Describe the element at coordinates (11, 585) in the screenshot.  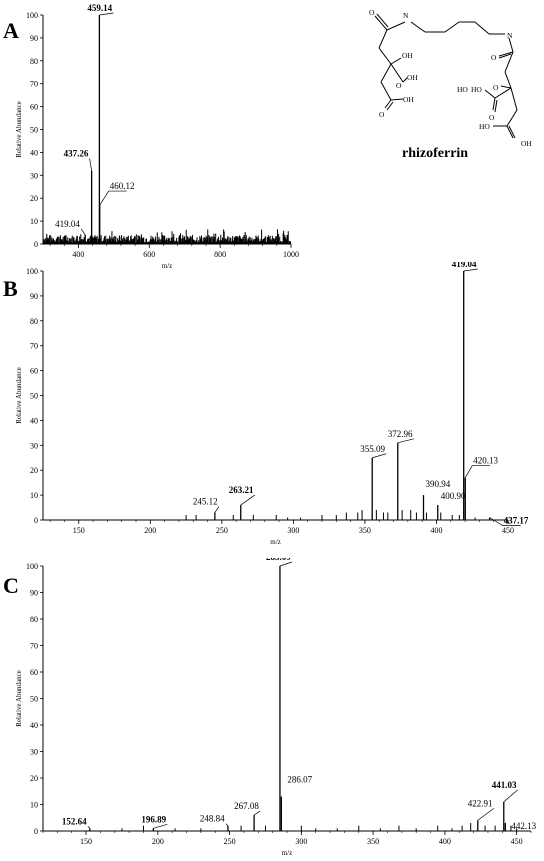
I see `panel-label-c: C` at that location.